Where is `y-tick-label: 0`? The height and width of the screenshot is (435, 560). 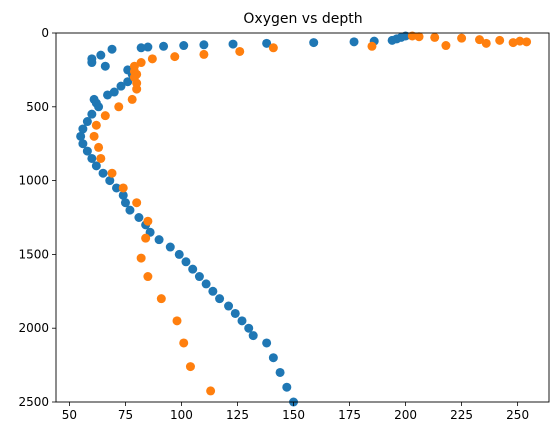
y-tick-label: 0 is located at coordinates (45, 33).